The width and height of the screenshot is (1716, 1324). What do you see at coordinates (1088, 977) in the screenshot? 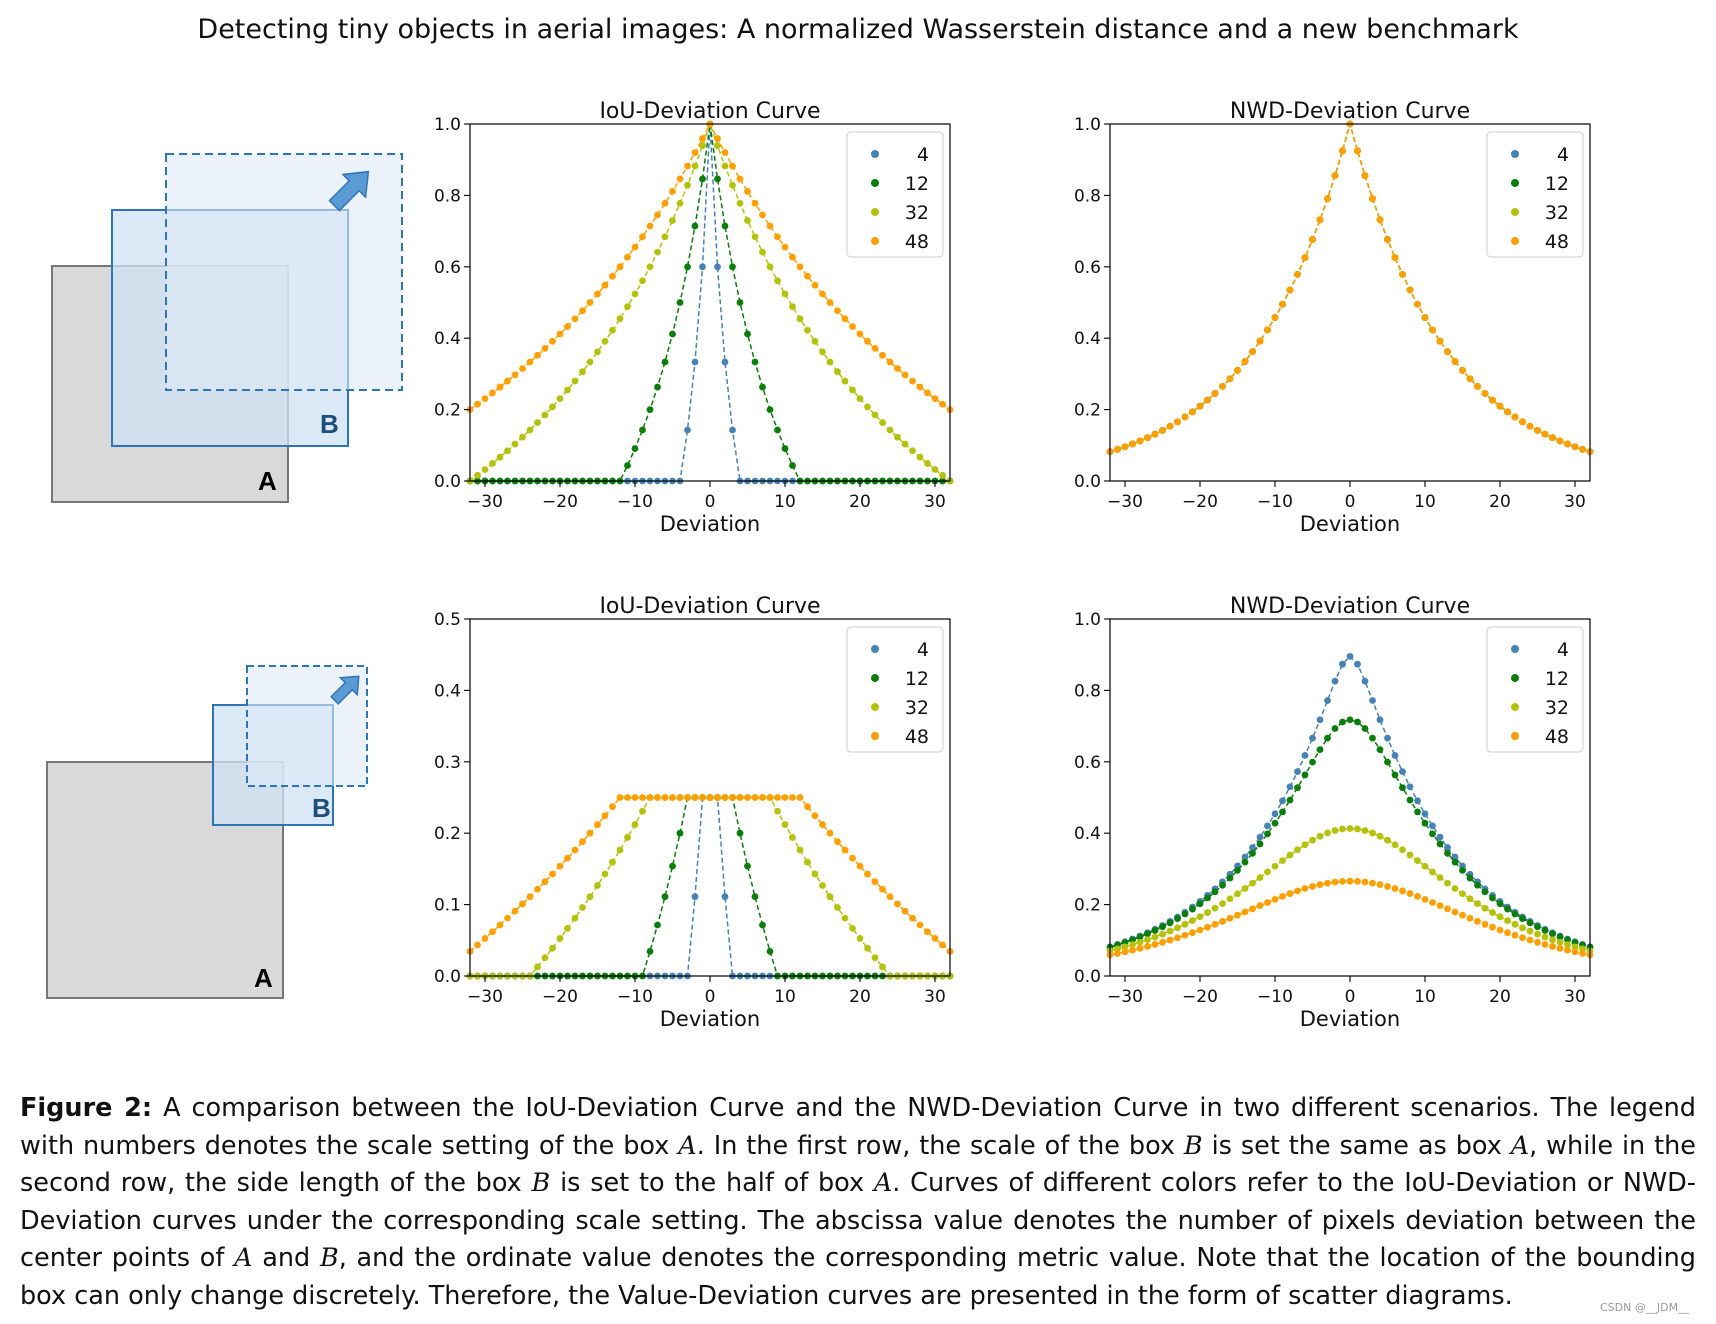
I see `y-tick-label: 0.0` at bounding box center [1088, 977].